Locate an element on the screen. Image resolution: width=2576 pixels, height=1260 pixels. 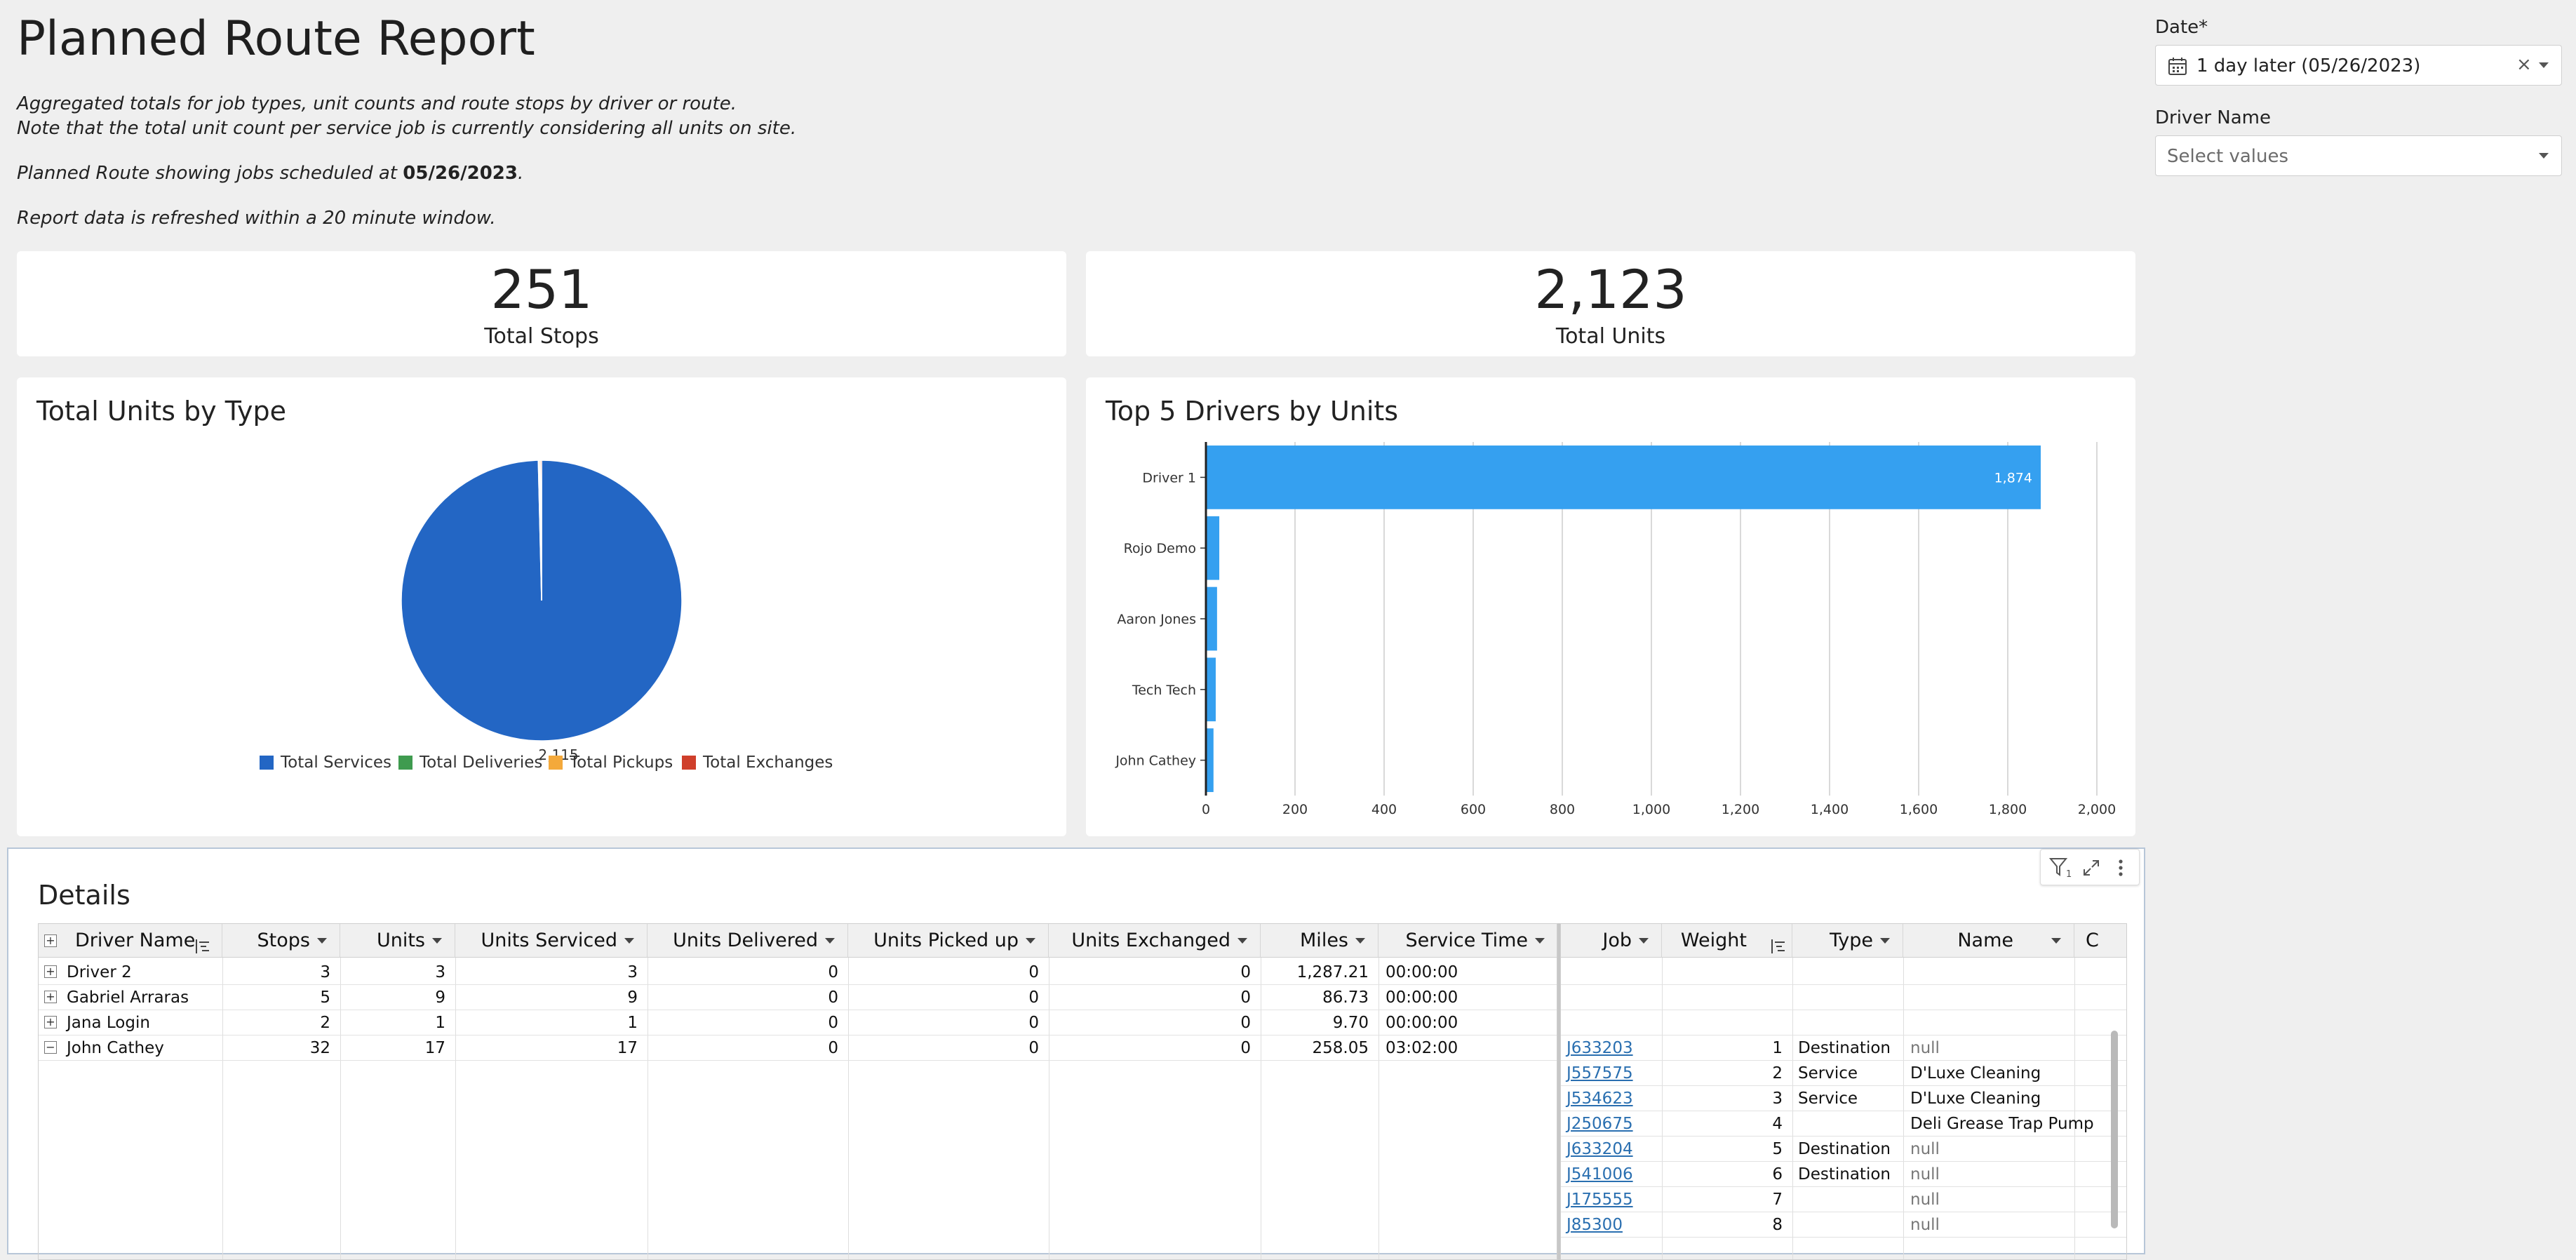
description-date-prefix: Planned Route showing jobs scheduled at is located at coordinates (210, 173).